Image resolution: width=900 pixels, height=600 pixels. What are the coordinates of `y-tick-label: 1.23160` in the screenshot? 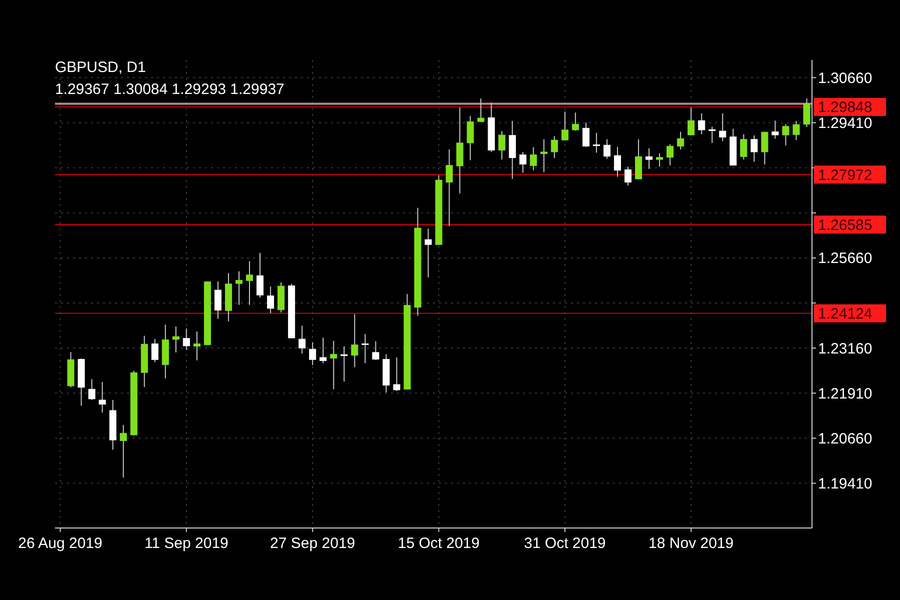 It's located at (845, 349).